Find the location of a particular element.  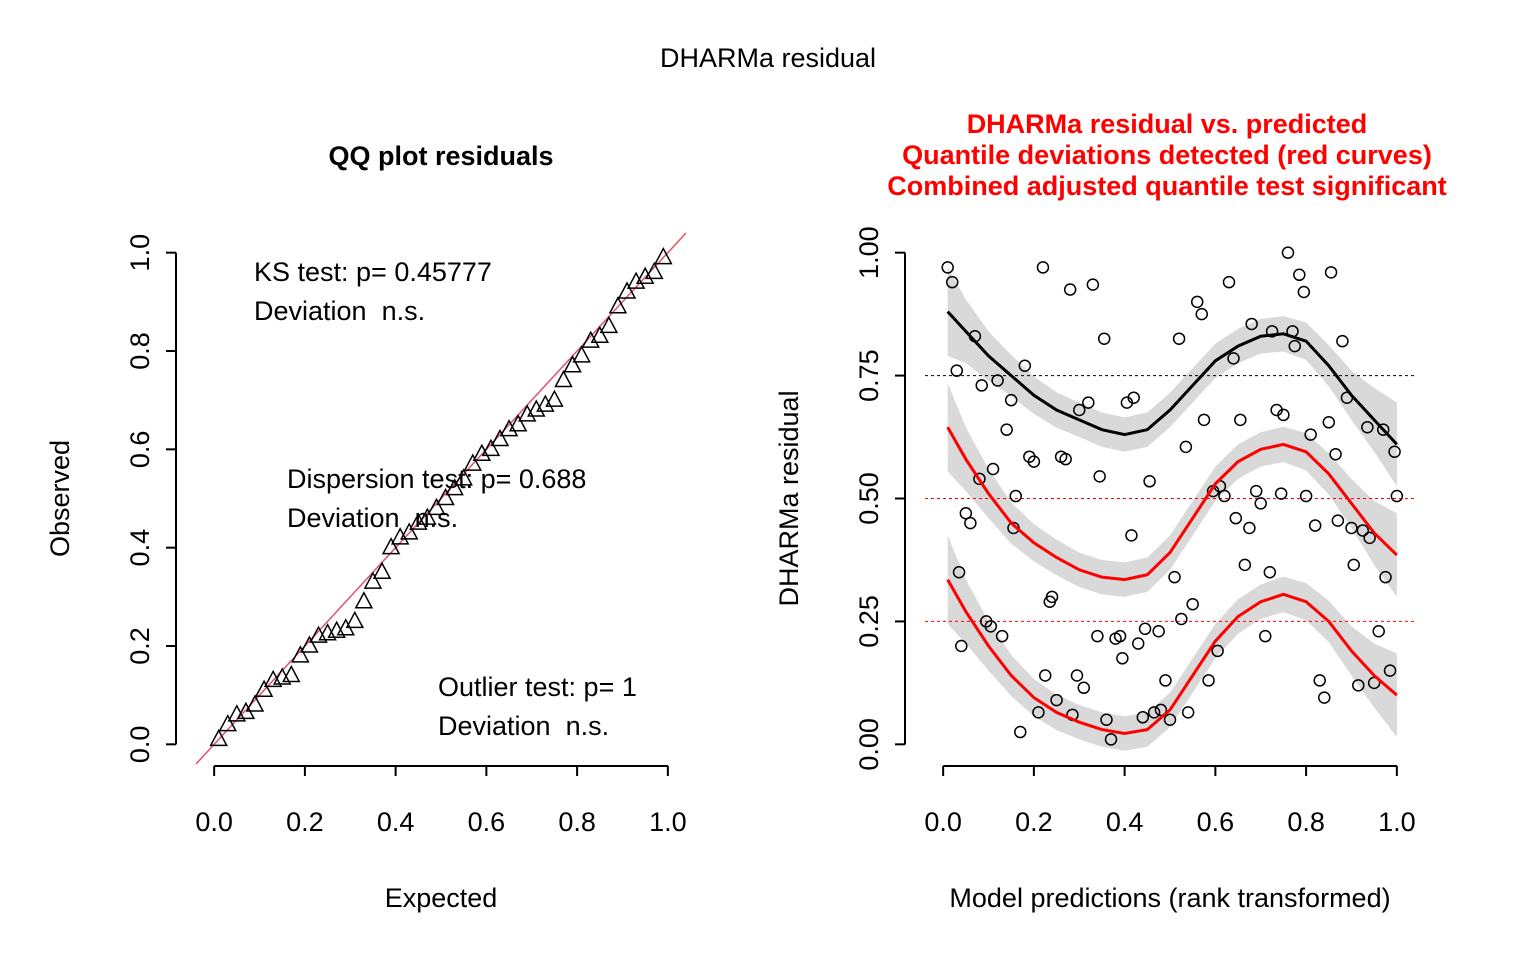

x-tick-label: 0.2 is located at coordinates (1034, 822).